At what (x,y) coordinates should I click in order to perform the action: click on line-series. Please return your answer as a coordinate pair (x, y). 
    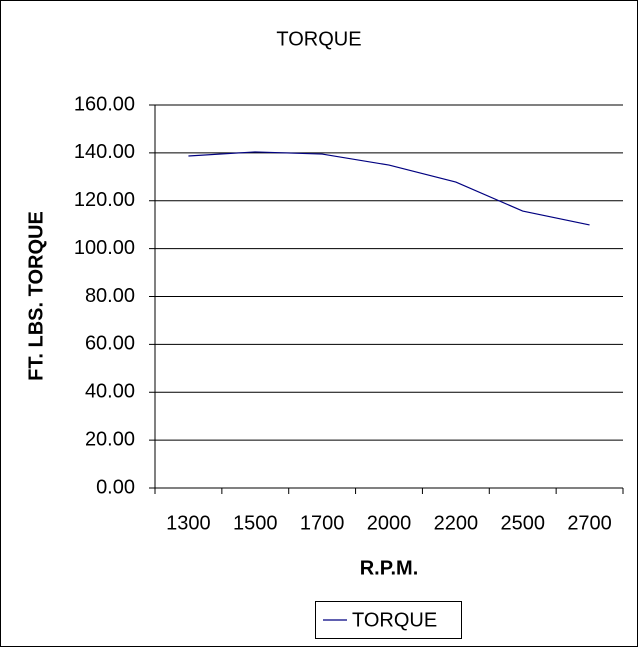
    Looking at the image, I should click on (389, 188).